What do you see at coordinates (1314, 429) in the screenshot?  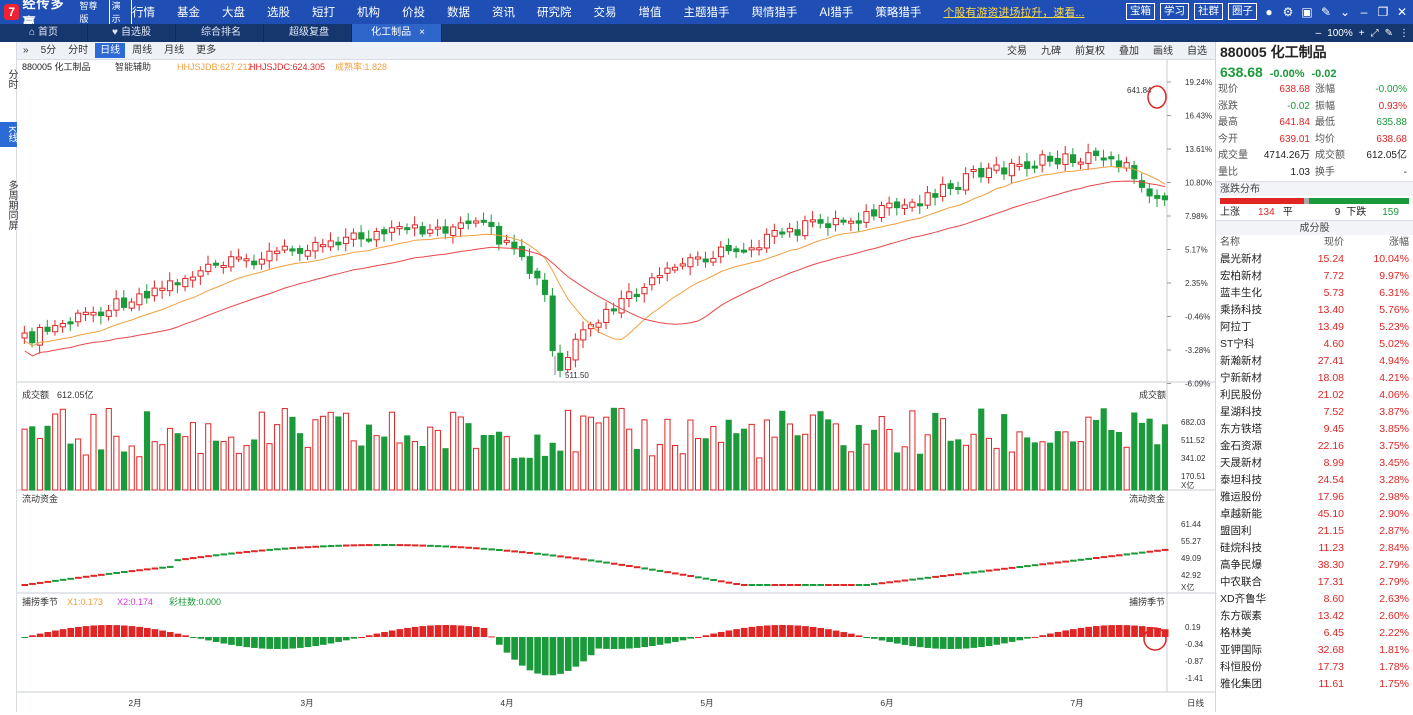 I see `component-row: 东方铁塔 9.45 3.85%` at bounding box center [1314, 429].